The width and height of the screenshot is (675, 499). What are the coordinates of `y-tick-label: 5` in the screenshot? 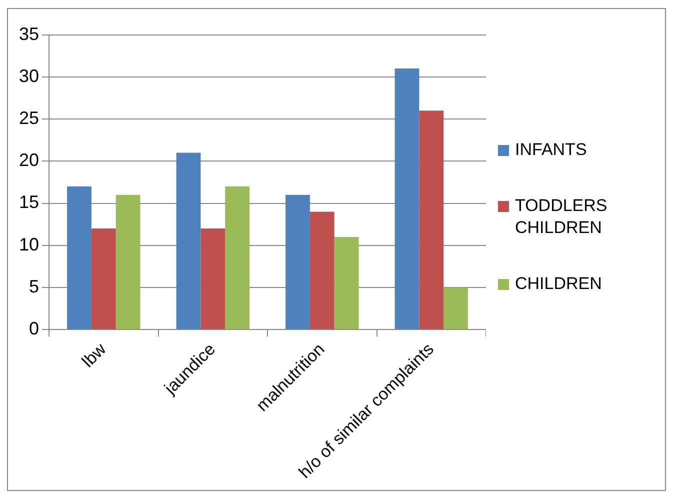 It's located at (34, 286).